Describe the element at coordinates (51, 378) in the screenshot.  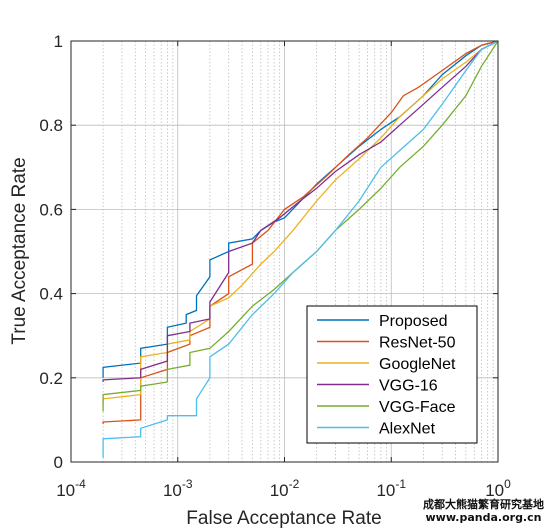
I see `y-tick-label: 0.2` at that location.